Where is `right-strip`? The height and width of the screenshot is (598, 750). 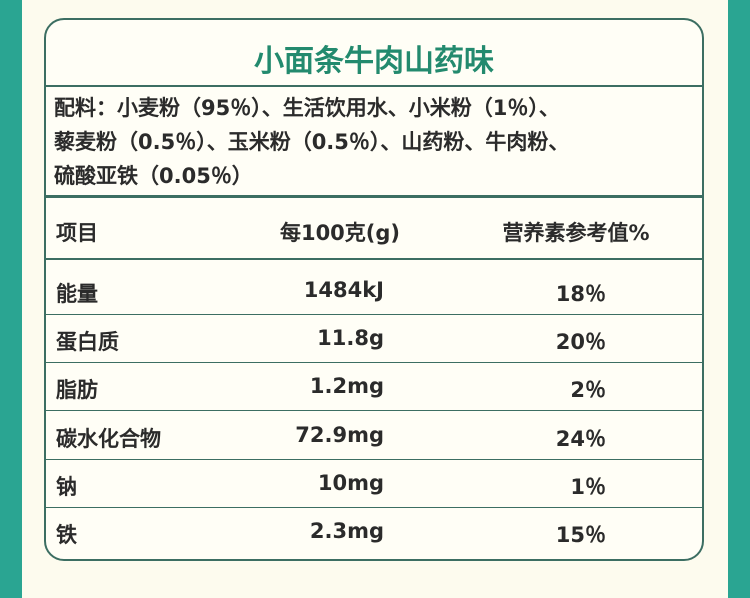 right-strip is located at coordinates (739, 299).